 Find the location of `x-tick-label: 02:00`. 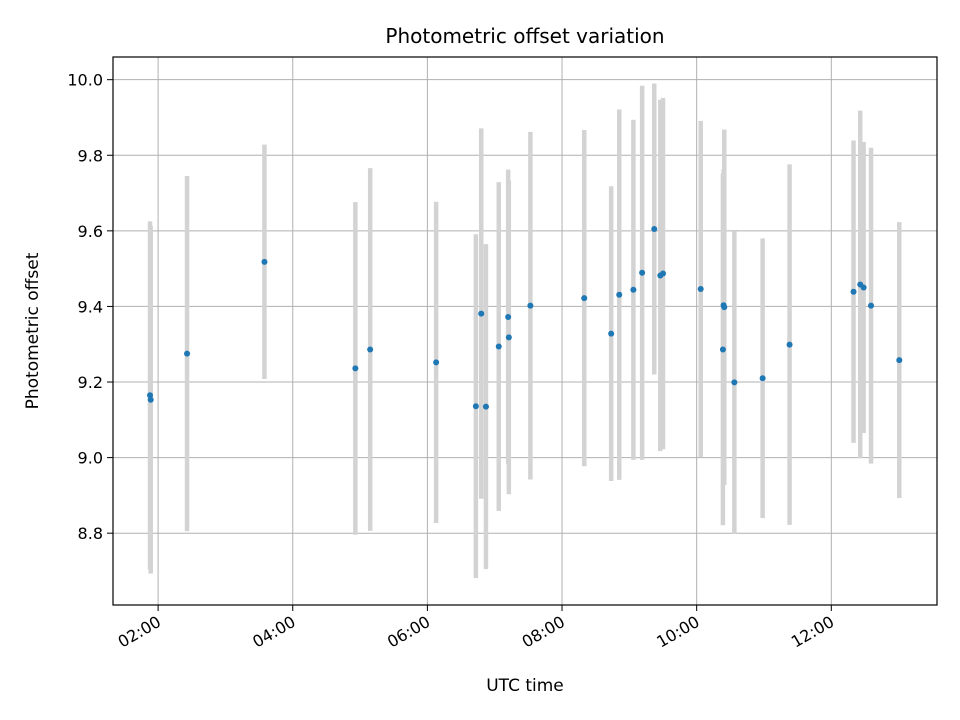

x-tick-label: 02:00 is located at coordinates (139, 632).